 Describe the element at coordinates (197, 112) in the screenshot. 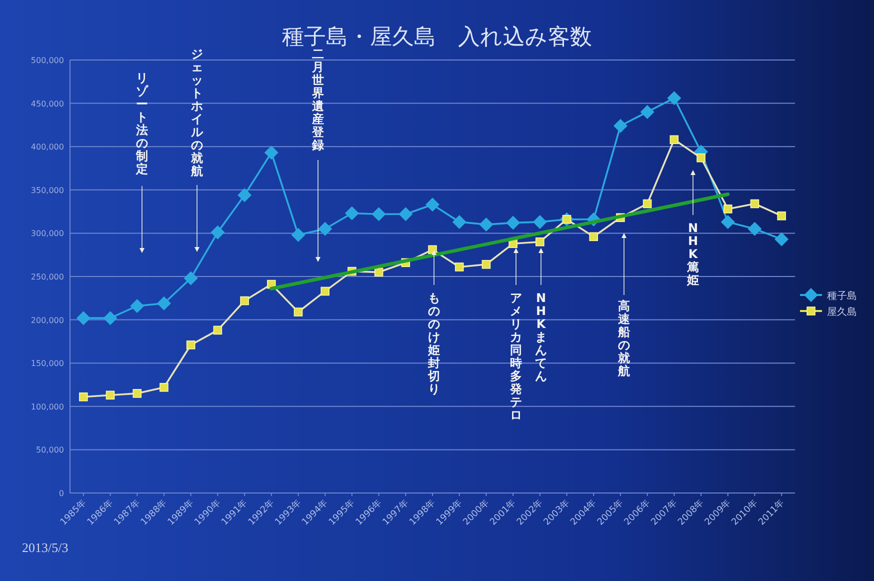

I see `text: ジェットホイルの就航` at that location.